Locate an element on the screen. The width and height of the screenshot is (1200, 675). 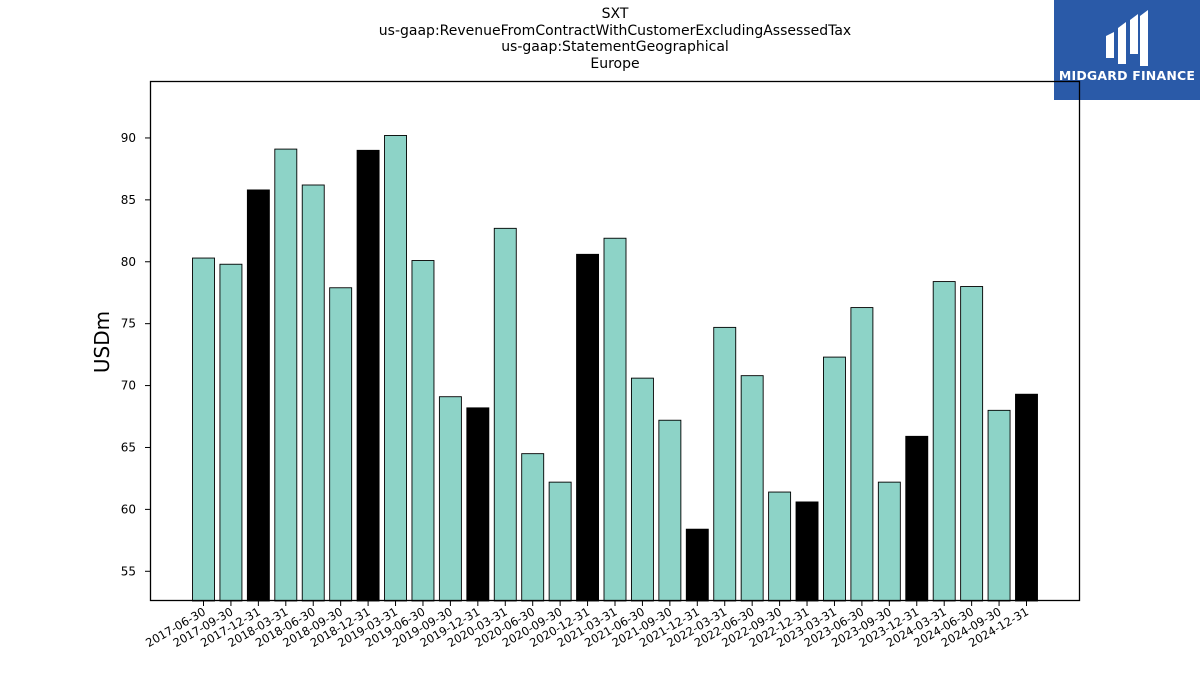
y-tick-label: 90 is located at coordinates (128, 138).